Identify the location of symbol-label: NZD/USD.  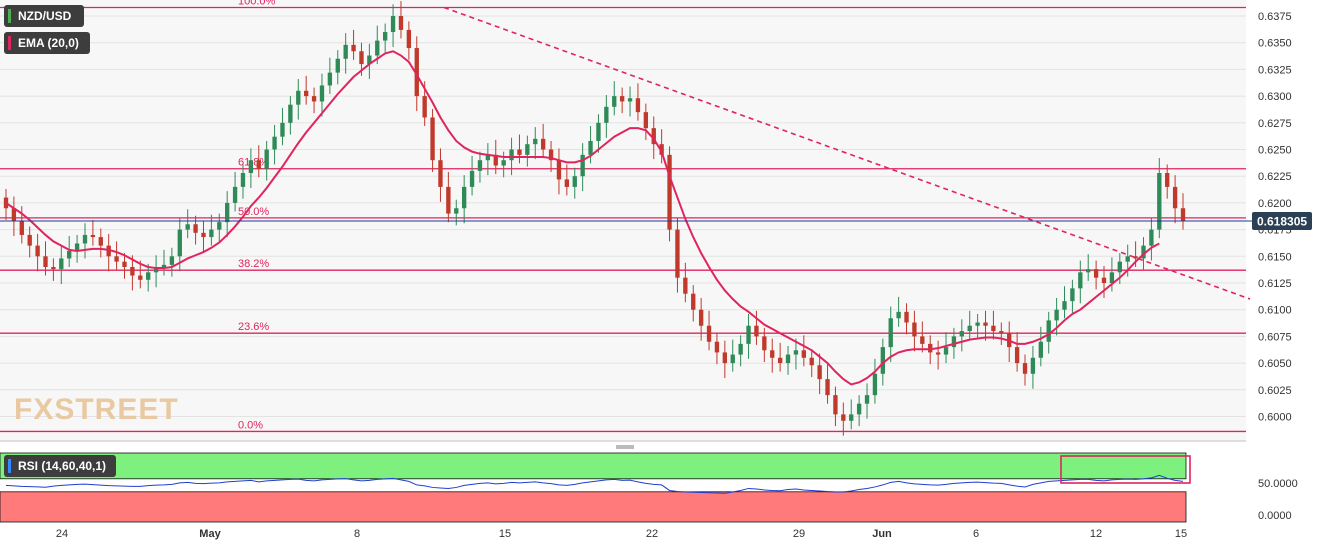
(45, 16).